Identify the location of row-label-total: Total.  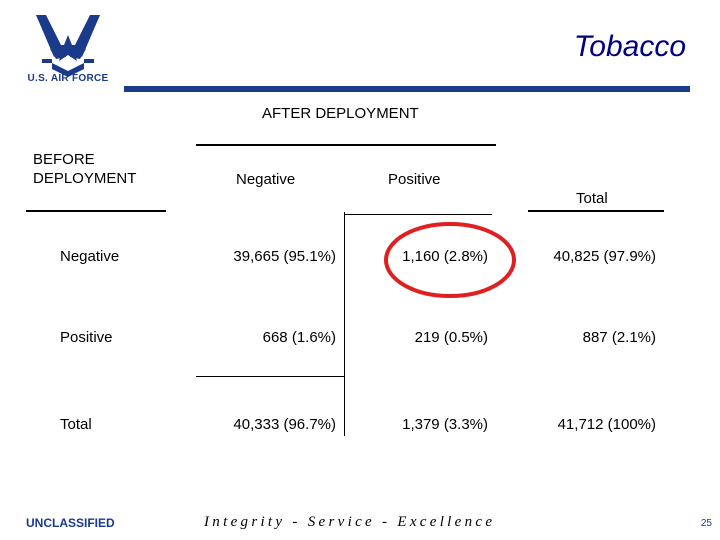
(76, 424).